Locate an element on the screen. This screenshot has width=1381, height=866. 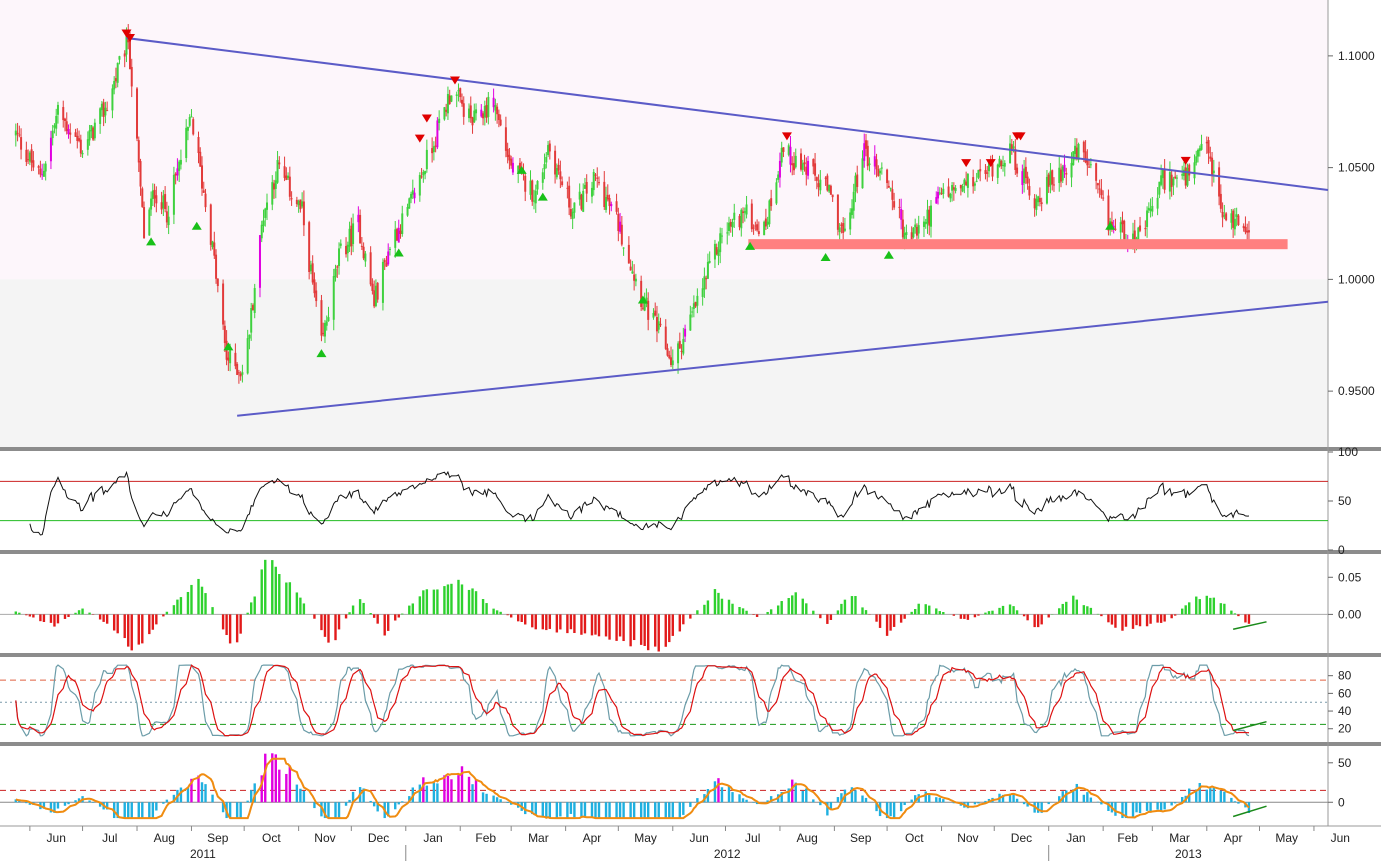
month-label: Mar is located at coordinates (1179, 838).